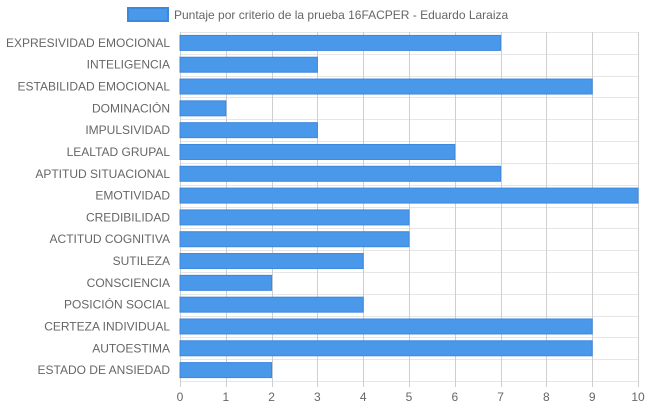 The width and height of the screenshot is (648, 410). What do you see at coordinates (363, 397) in the screenshot?
I see `x-tick-label: 4` at bounding box center [363, 397].